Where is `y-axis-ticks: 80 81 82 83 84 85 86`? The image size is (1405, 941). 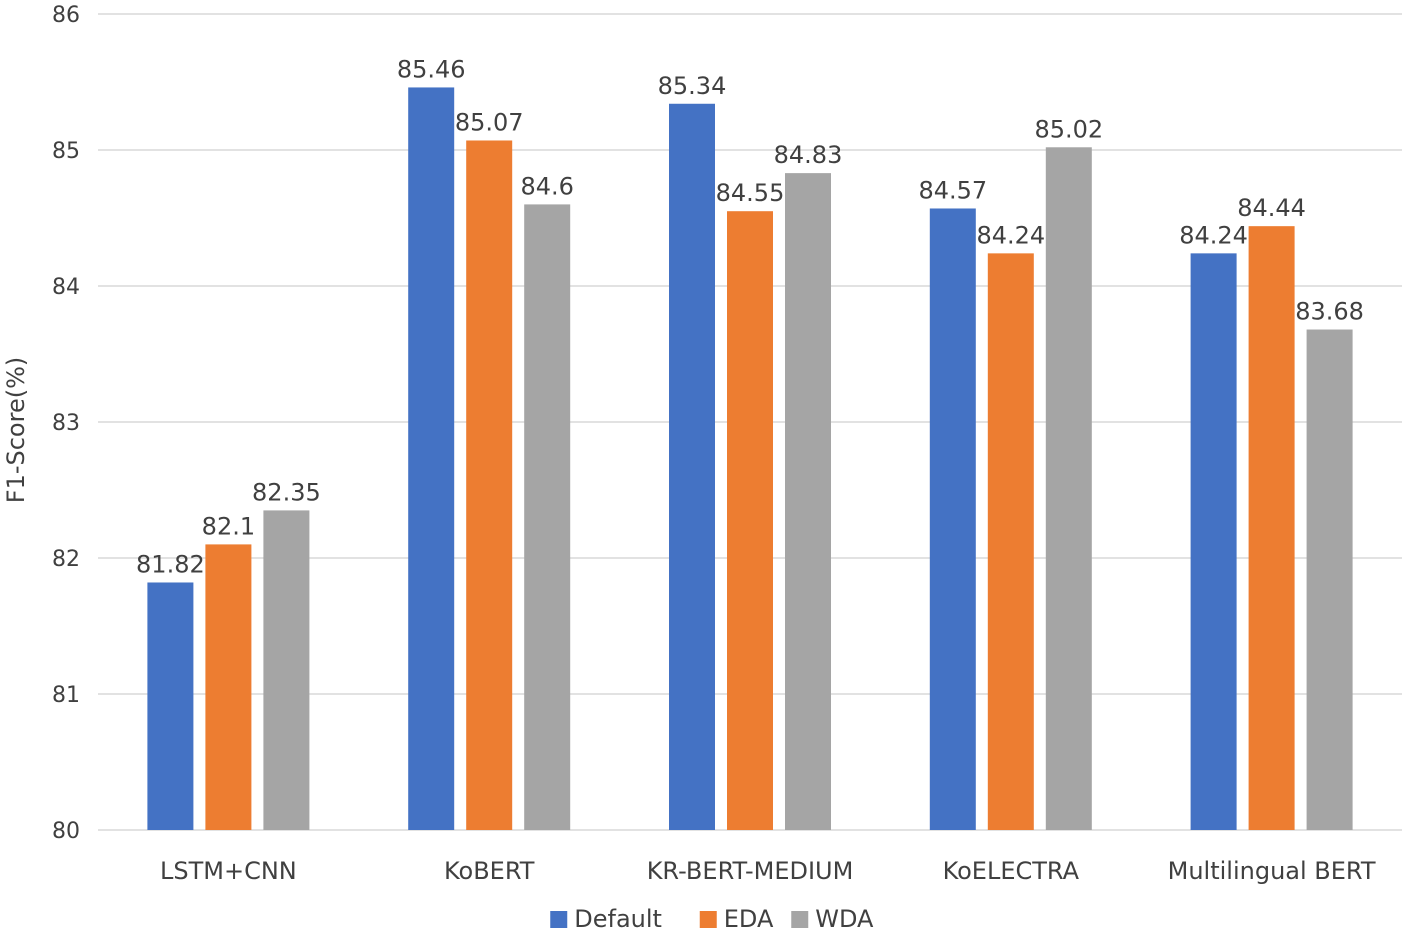
y-axis-ticks: 80 81 82 83 84 85 86 is located at coordinates (66, 423).